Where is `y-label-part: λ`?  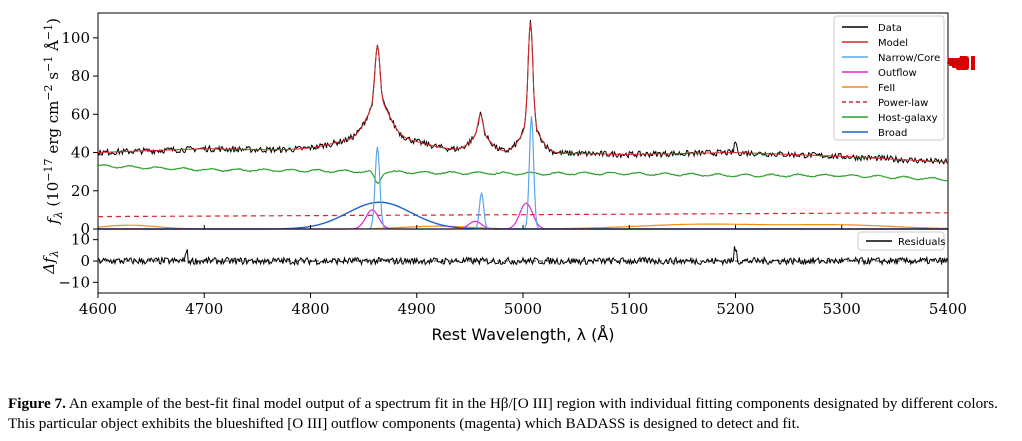 y-label-part: λ is located at coordinates (58, 215).